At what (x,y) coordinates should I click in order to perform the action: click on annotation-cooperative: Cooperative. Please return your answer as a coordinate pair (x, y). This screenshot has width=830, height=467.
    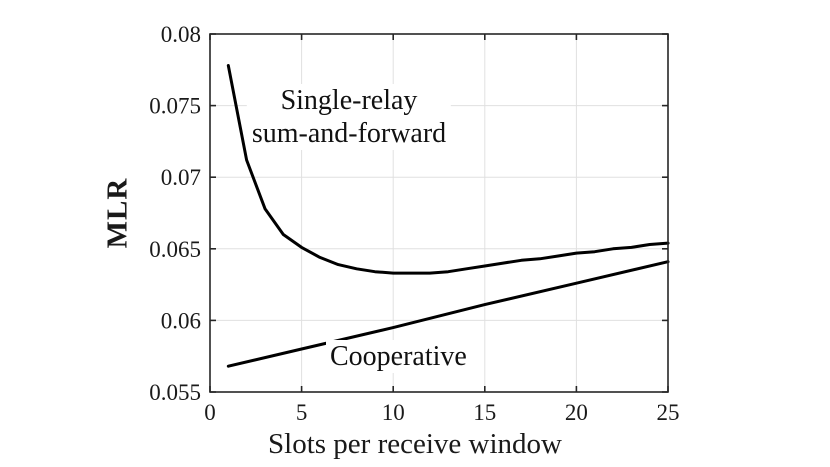
    Looking at the image, I should click on (398, 356).